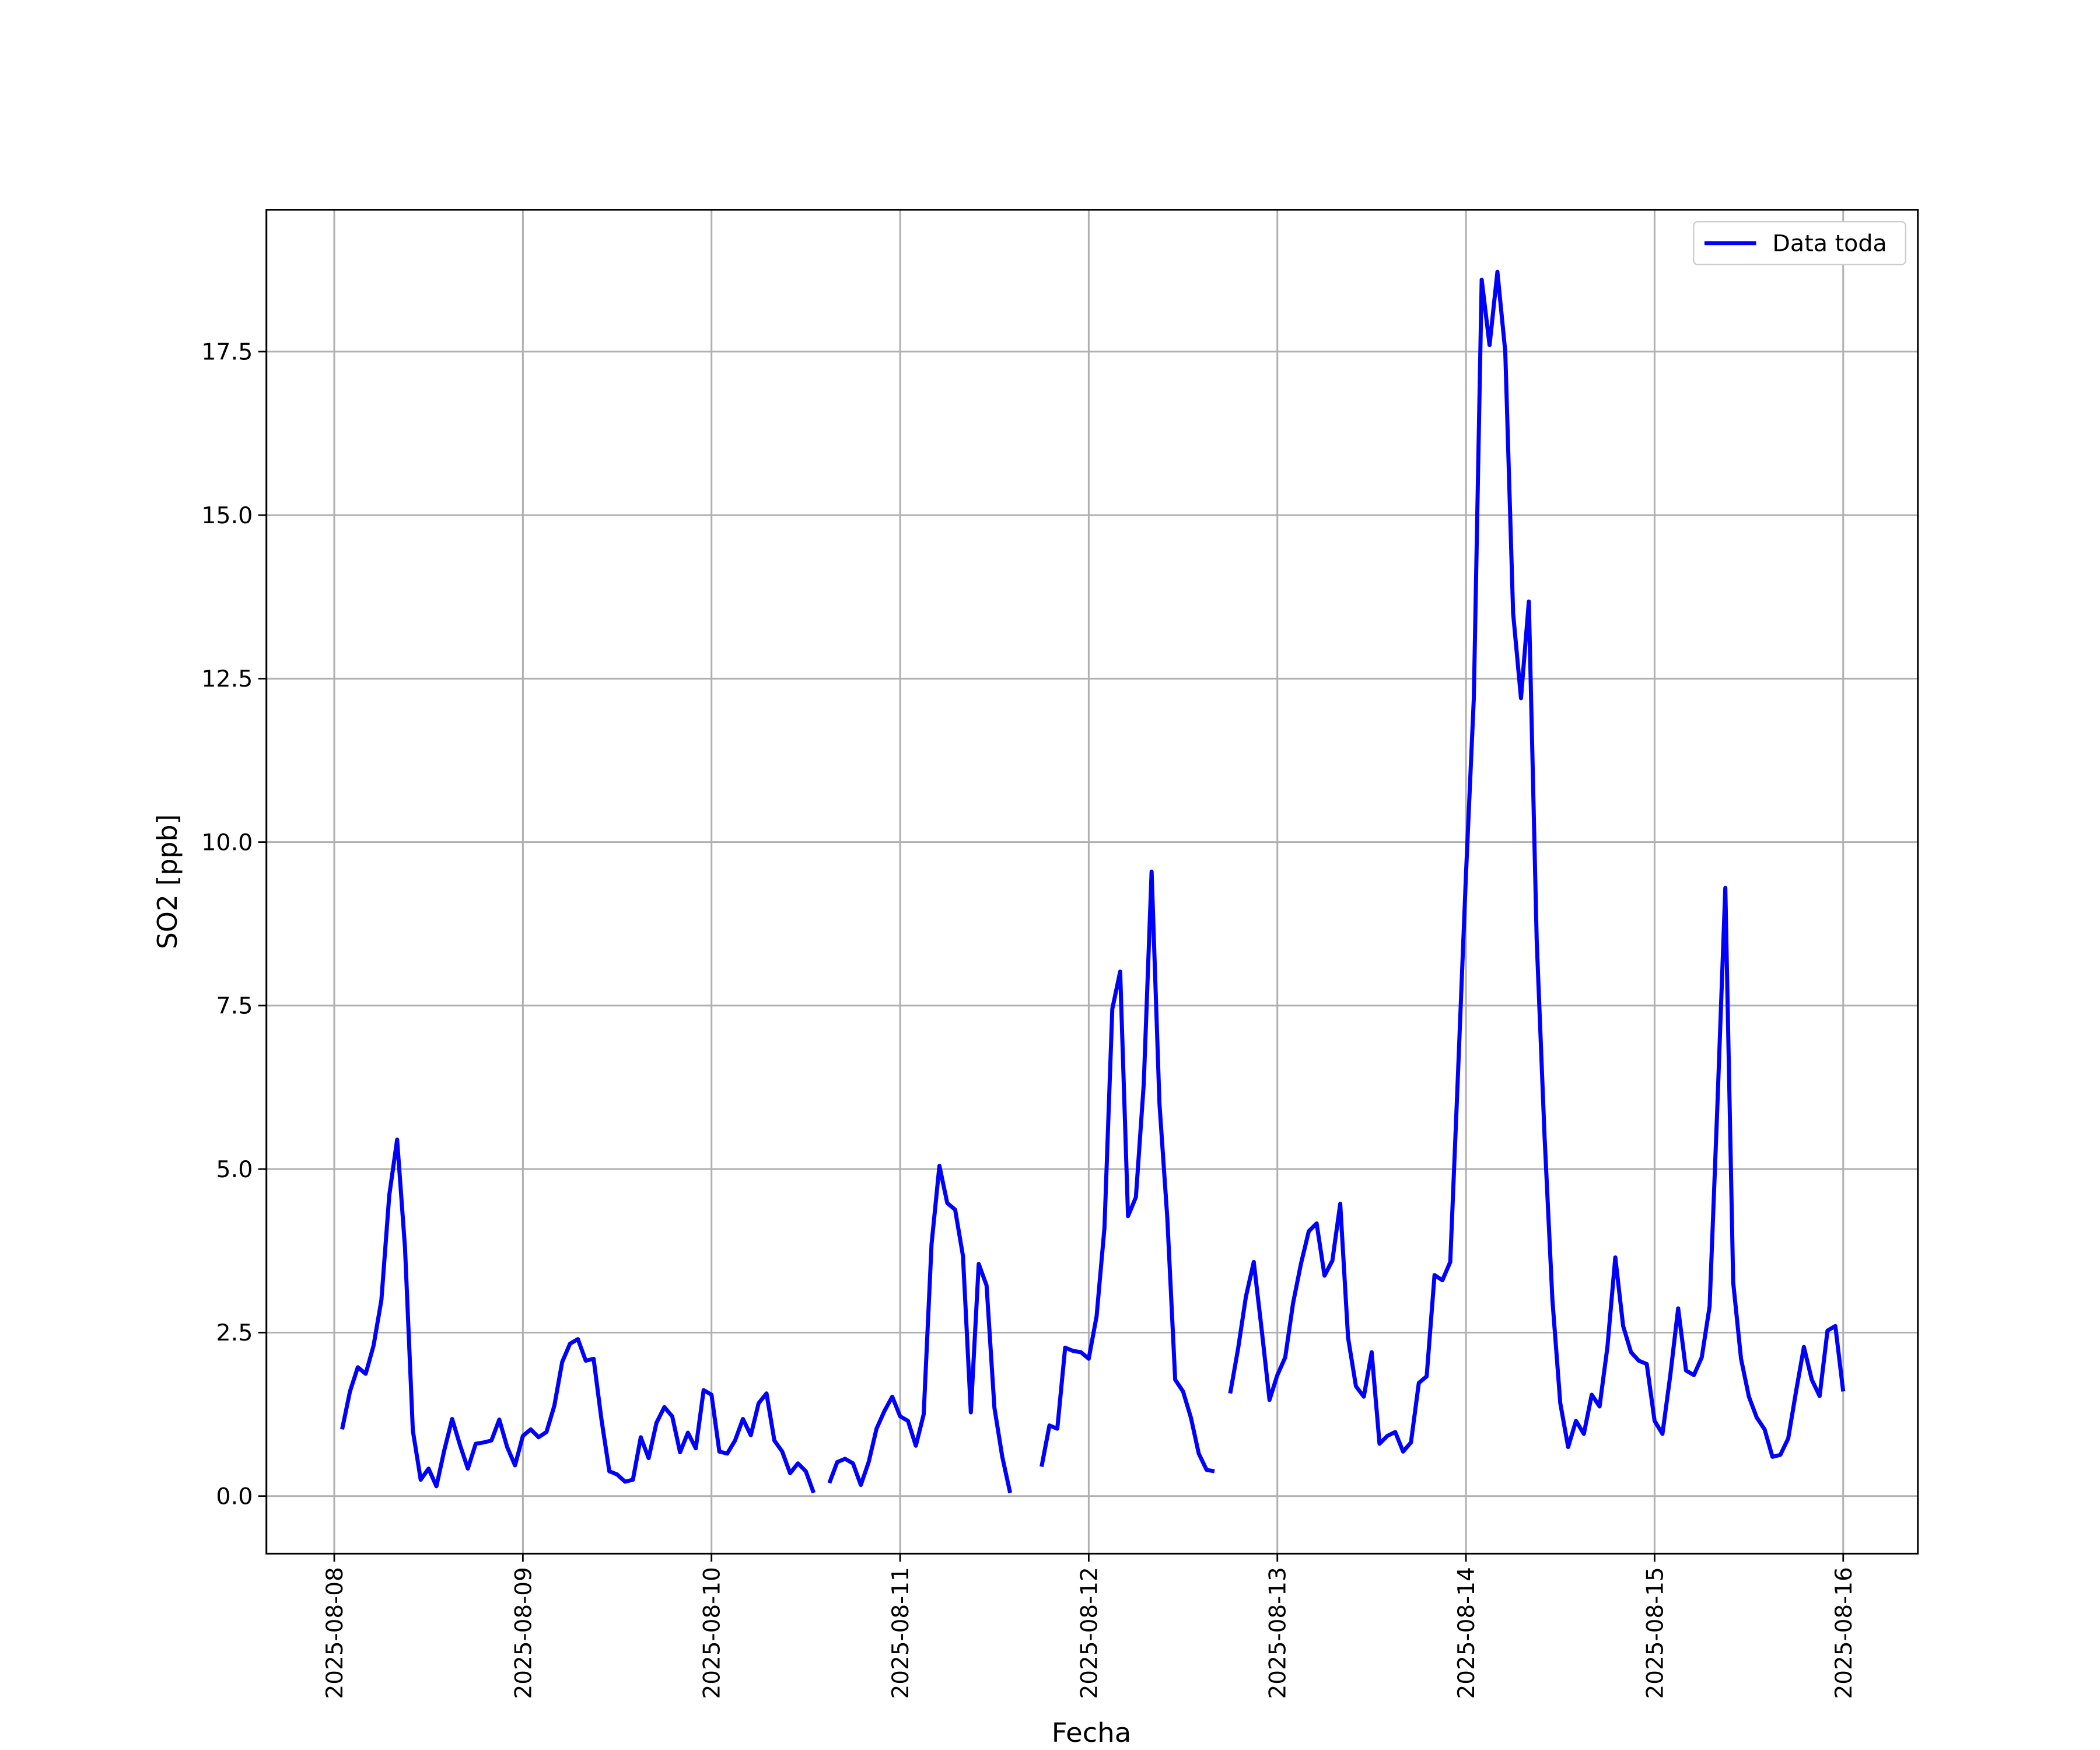 This screenshot has width=2100, height=1750. Describe the element at coordinates (167, 882) in the screenshot. I see `y-axis-label: SO2 [ppb]` at that location.